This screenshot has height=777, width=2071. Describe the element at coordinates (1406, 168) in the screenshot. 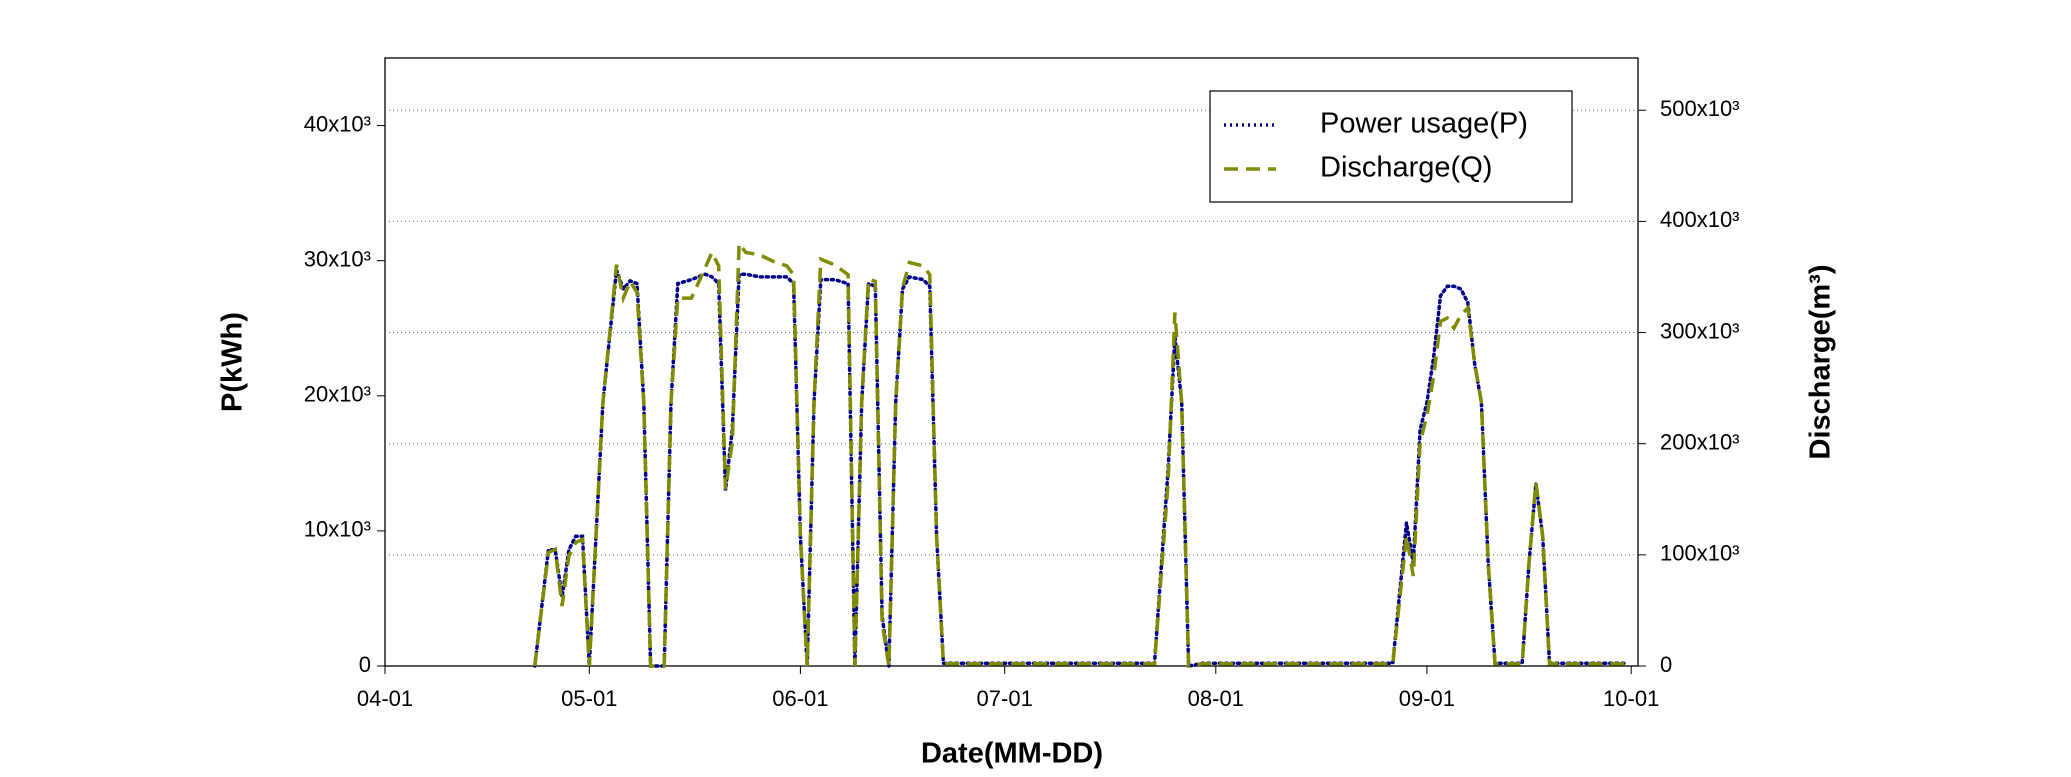

I see `legend-label: Discharge(Q)` at that location.